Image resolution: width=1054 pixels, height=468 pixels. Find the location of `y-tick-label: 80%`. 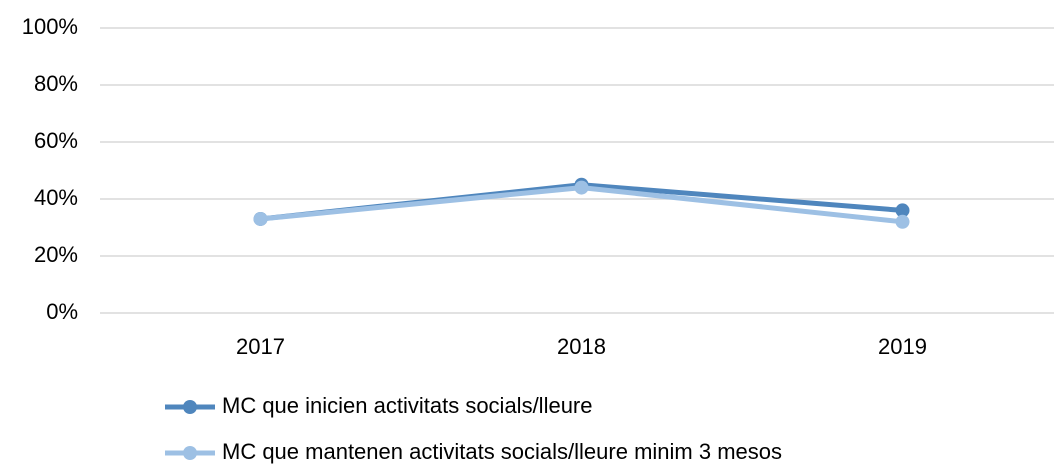

y-tick-label: 80% is located at coordinates (56, 83).